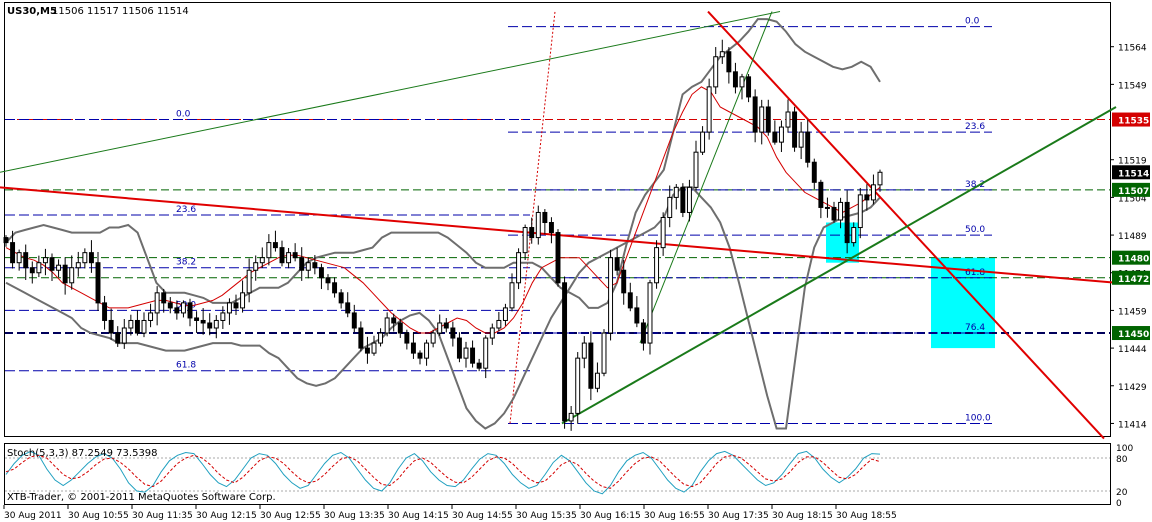  Describe the element at coordinates (610, 516) in the screenshot. I see `x-axis-label: 30 Aug 16:15` at that location.